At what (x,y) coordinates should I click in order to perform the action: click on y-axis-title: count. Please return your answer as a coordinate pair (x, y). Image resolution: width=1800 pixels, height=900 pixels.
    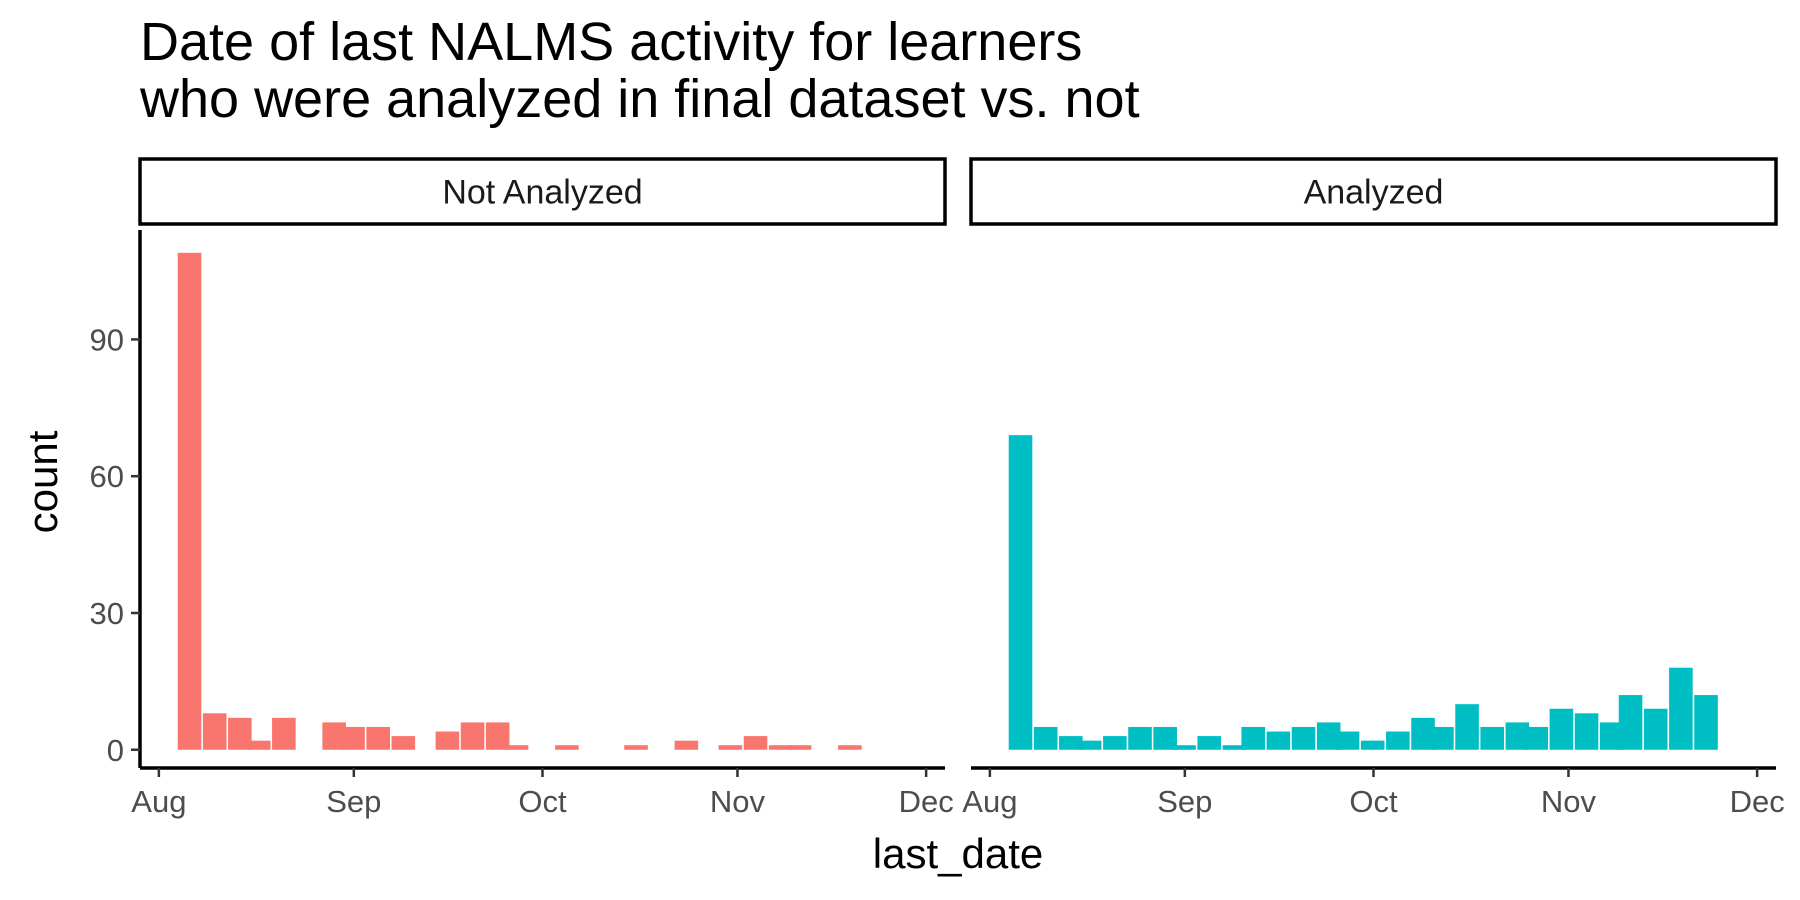
    Looking at the image, I should click on (42, 481).